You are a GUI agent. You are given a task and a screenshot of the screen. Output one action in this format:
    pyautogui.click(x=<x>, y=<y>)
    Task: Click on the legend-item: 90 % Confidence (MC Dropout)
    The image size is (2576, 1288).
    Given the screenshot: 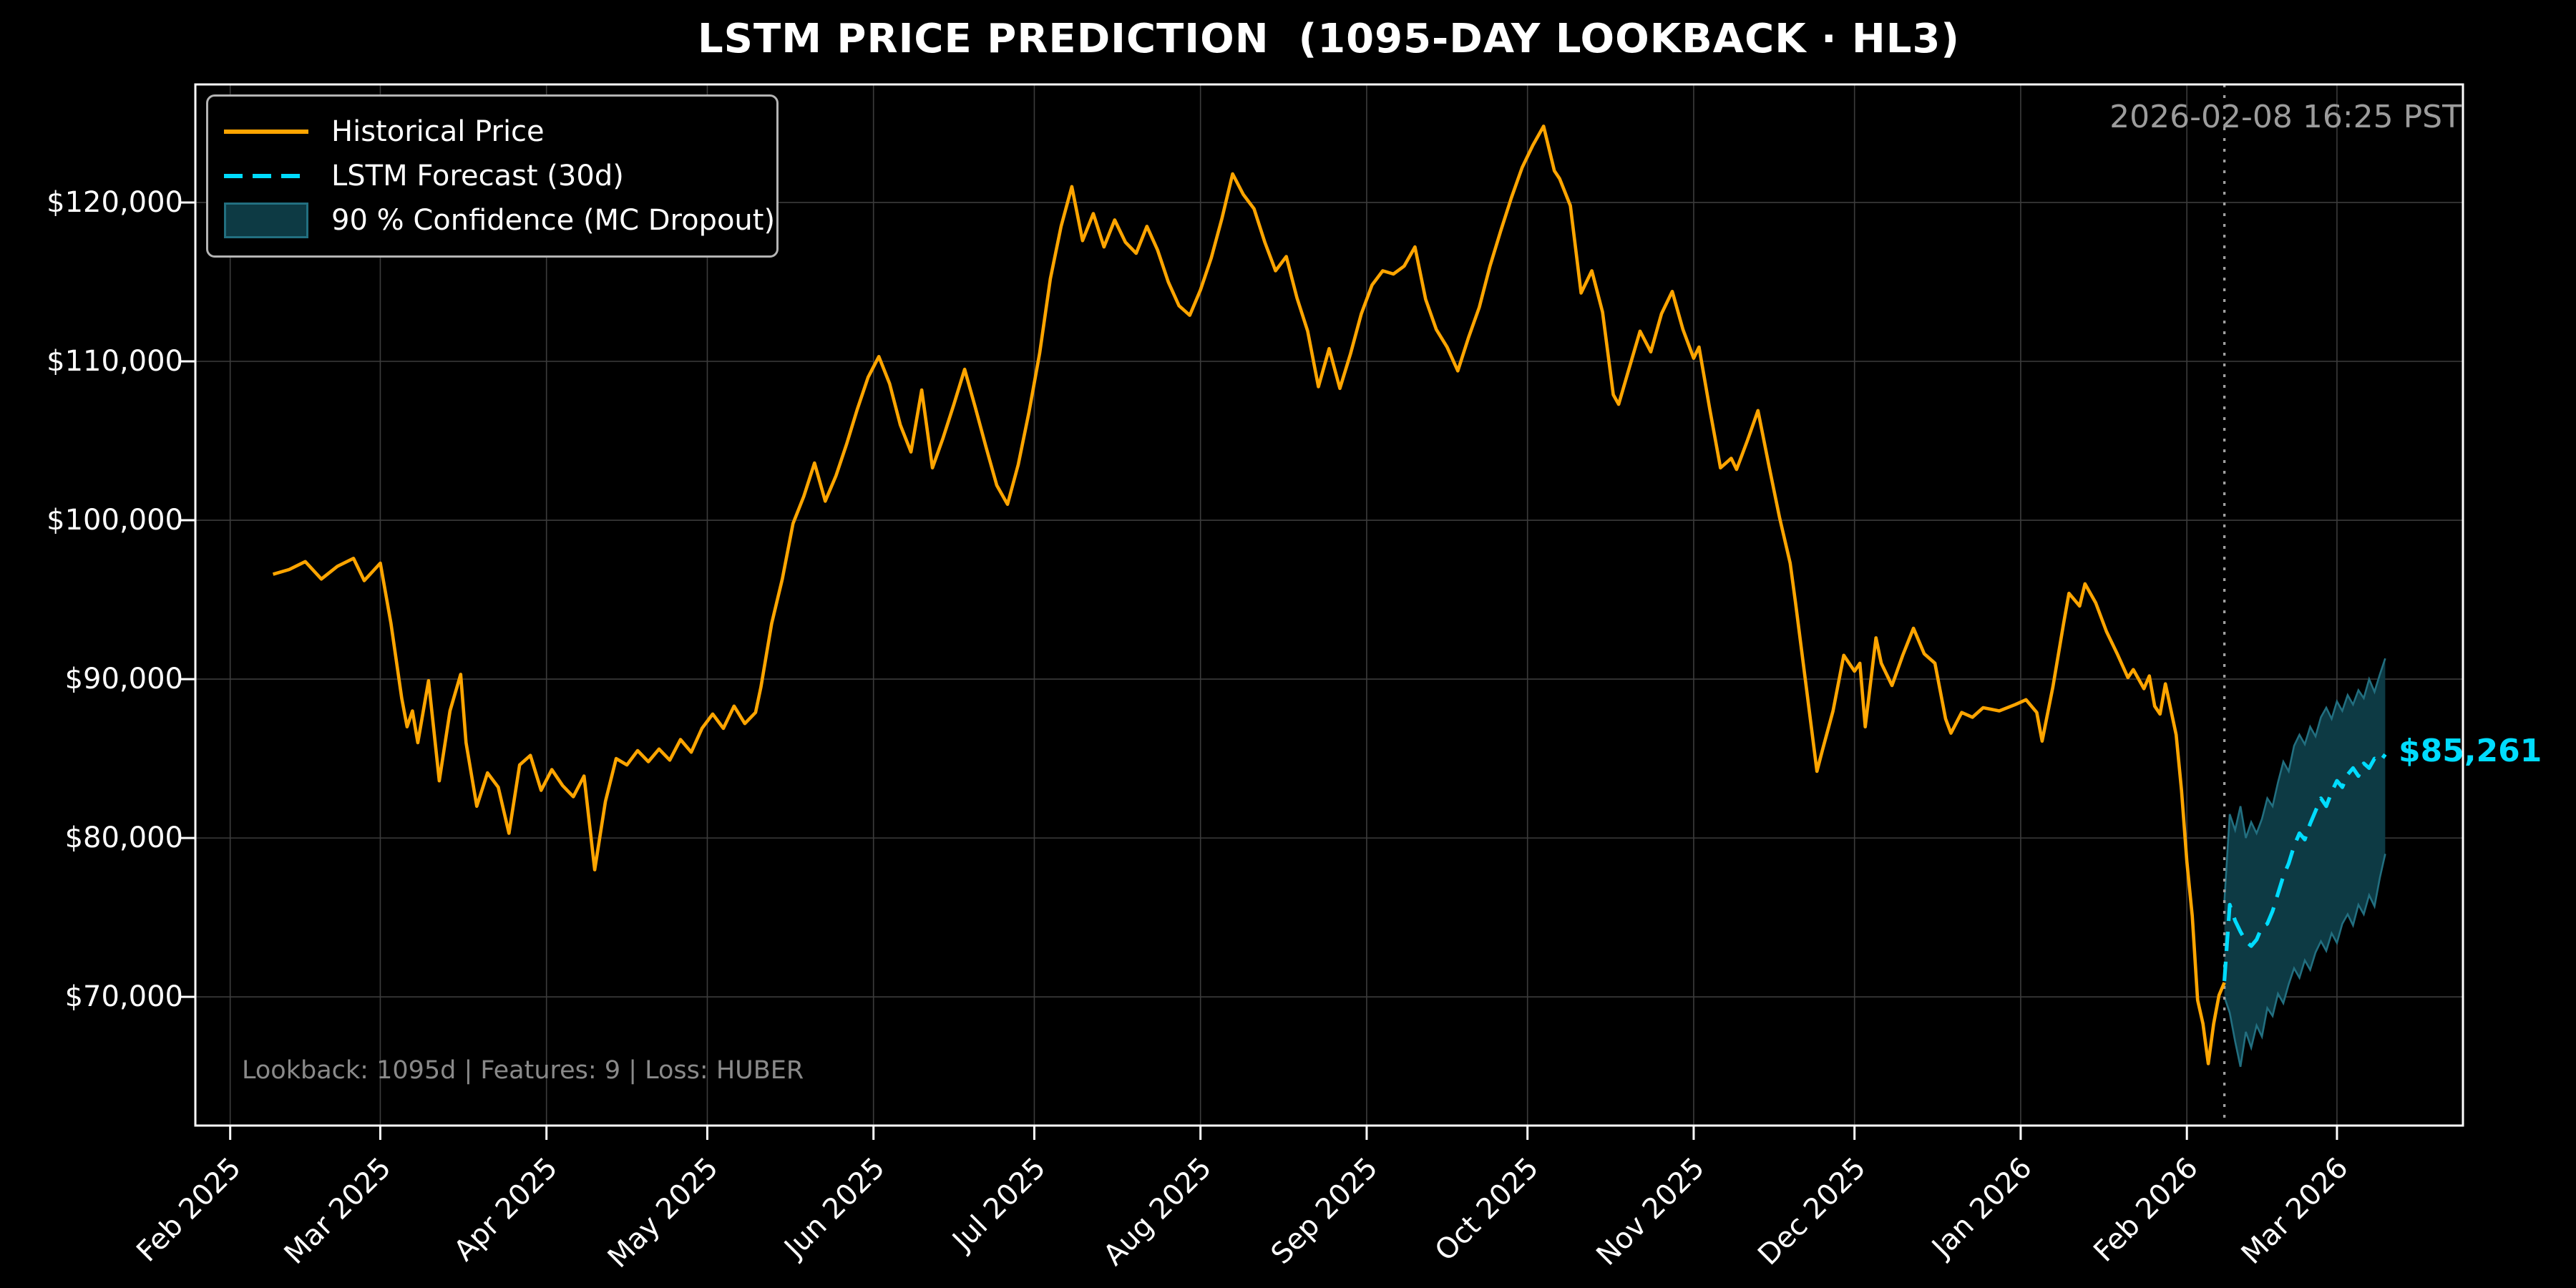 What is the action you would take?
    pyautogui.click(x=499, y=220)
    